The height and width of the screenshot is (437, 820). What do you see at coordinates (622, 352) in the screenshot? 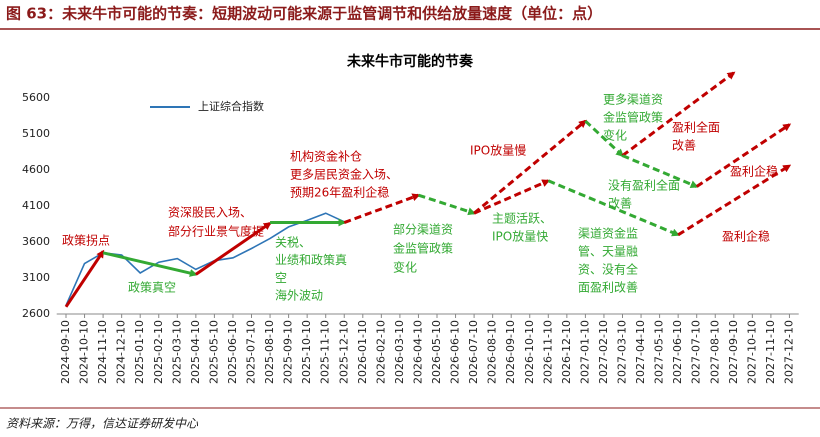
I see `x-tick-label: 2027-03-10` at bounding box center [622, 352].